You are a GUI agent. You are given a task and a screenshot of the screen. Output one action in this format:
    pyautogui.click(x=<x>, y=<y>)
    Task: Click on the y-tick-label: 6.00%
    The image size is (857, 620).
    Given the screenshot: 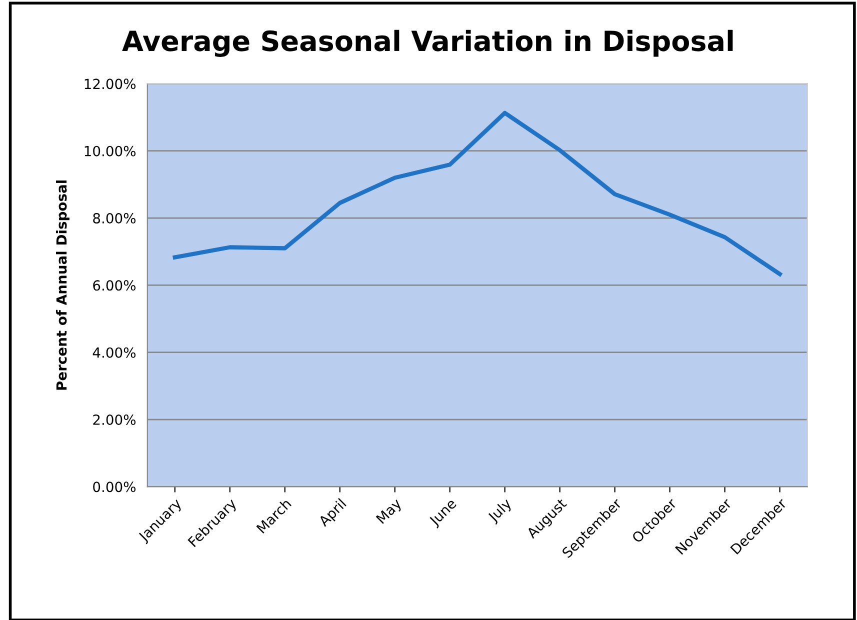 What is the action you would take?
    pyautogui.click(x=114, y=285)
    